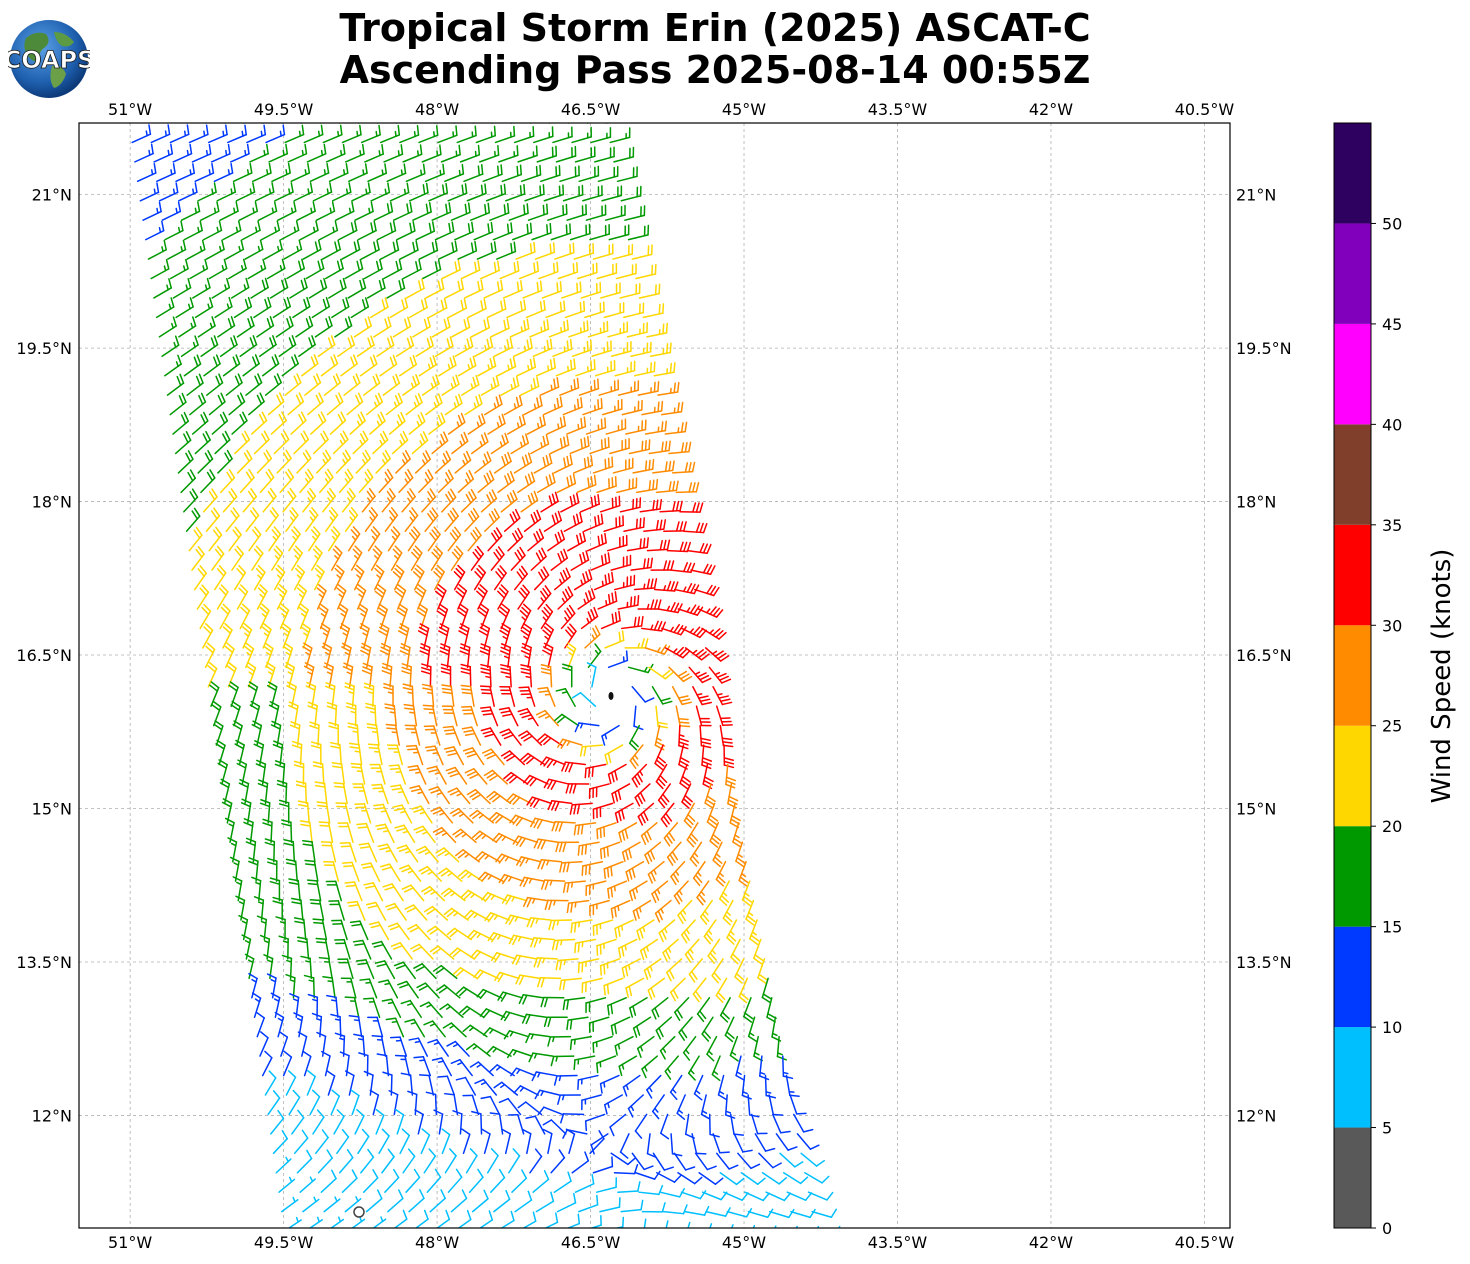 Image resolution: width=1470 pixels, height=1264 pixels. What do you see at coordinates (1442, 676) in the screenshot?
I see `colorbar-label: Wind Speed (knots)` at bounding box center [1442, 676].